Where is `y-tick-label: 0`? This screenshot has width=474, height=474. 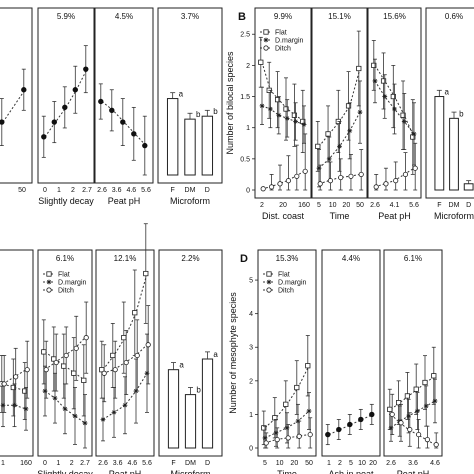 y-tick-label: 0 is located at coordinates (248, 191).